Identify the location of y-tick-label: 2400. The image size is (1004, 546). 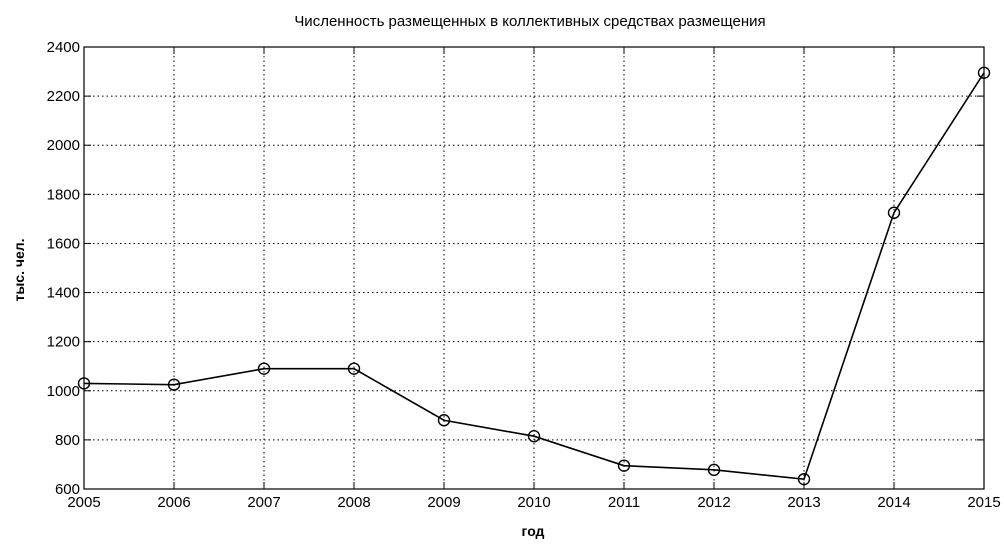
(63, 47).